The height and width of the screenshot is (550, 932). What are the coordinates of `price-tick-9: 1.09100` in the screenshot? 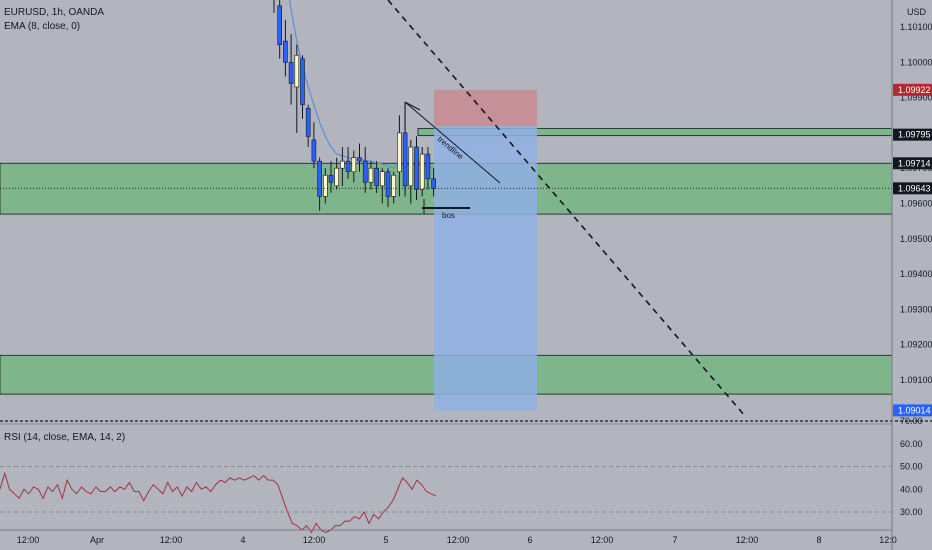 It's located at (916, 380).